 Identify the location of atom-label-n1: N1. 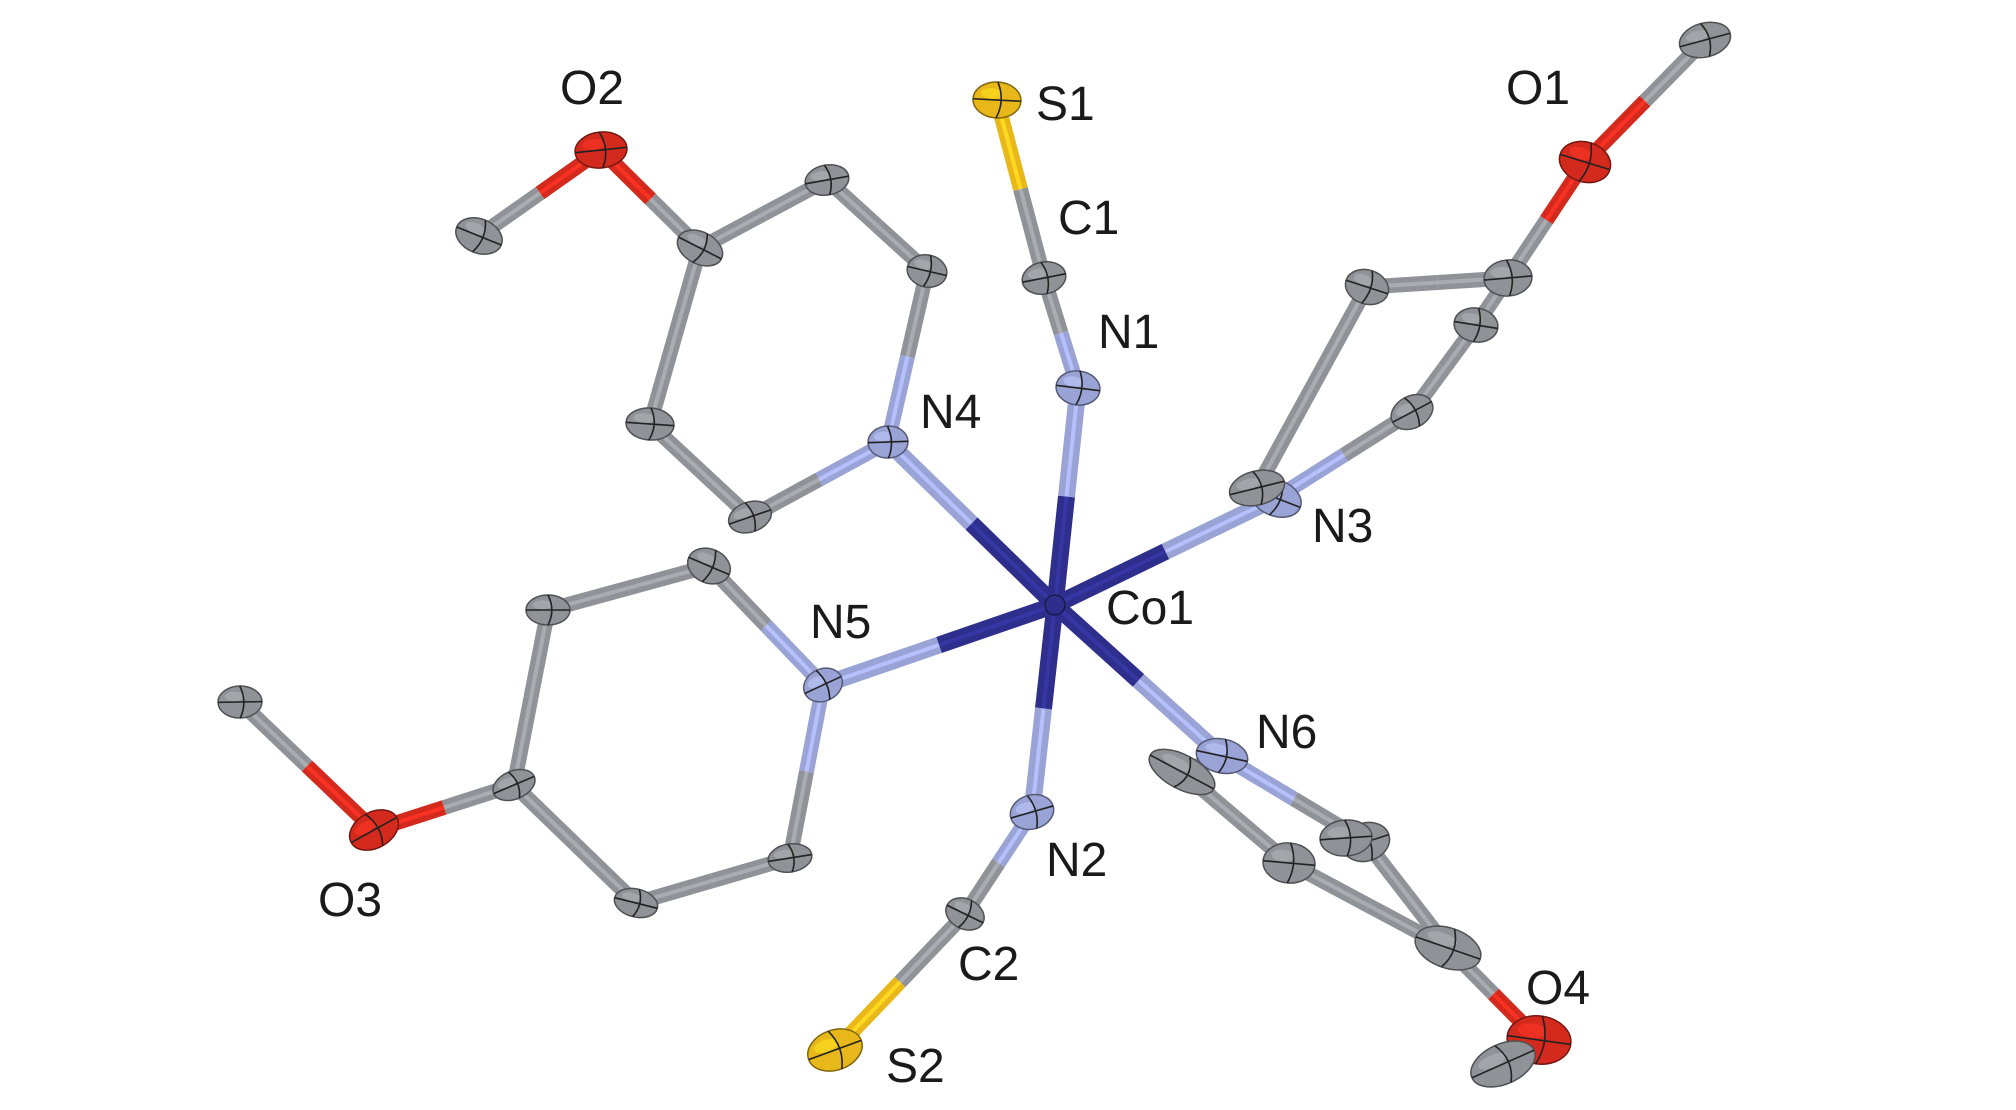
(1128, 332).